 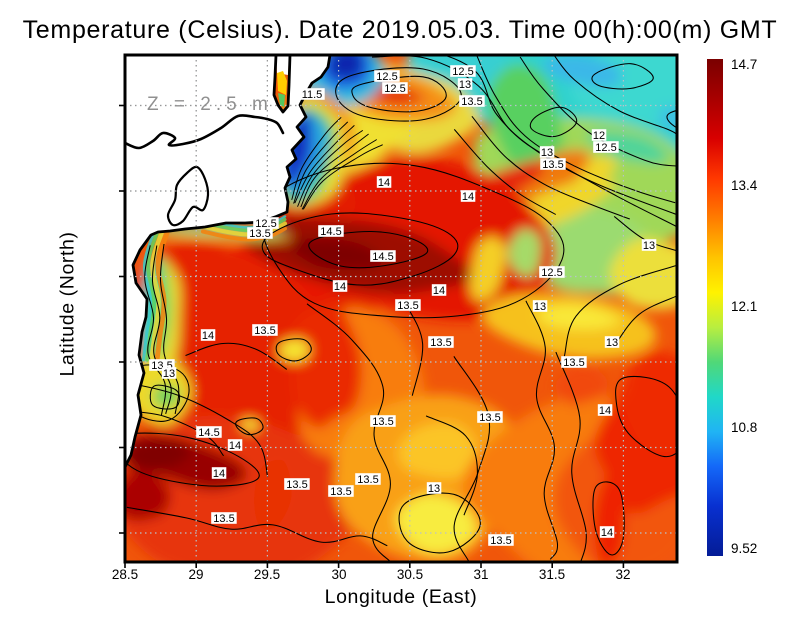 What do you see at coordinates (599, 136) in the screenshot?
I see `svg-text: 12` at bounding box center [599, 136].